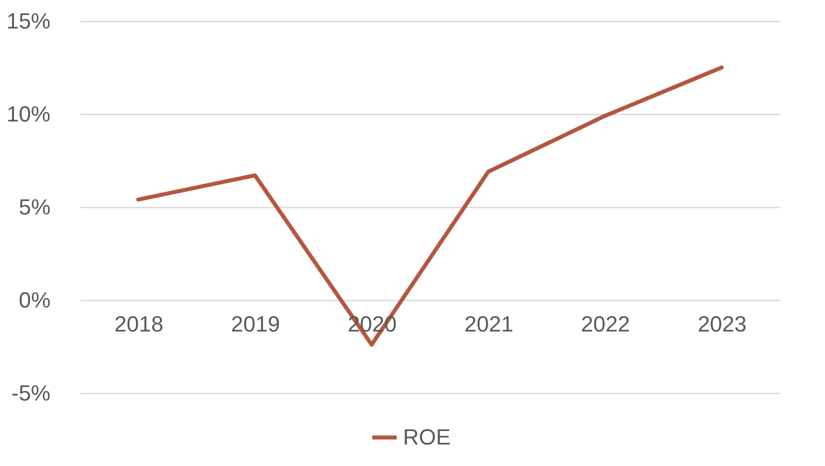  What do you see at coordinates (34, 300) in the screenshot?
I see `y-tick-label: 0%` at bounding box center [34, 300].